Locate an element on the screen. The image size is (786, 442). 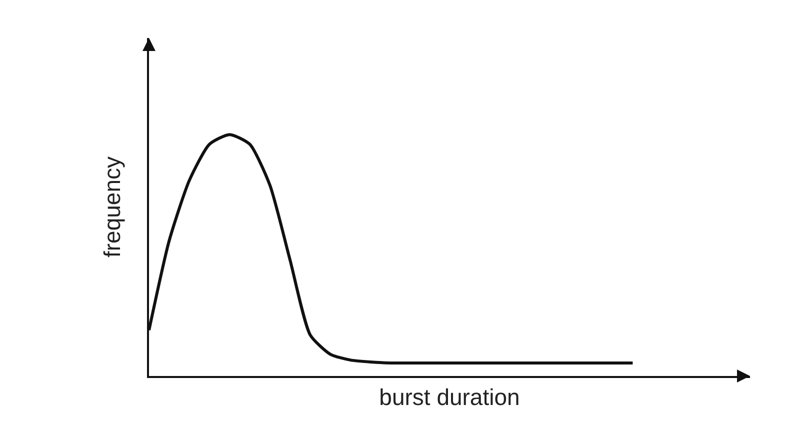
y-axis-title: frequency is located at coordinates (111, 207).